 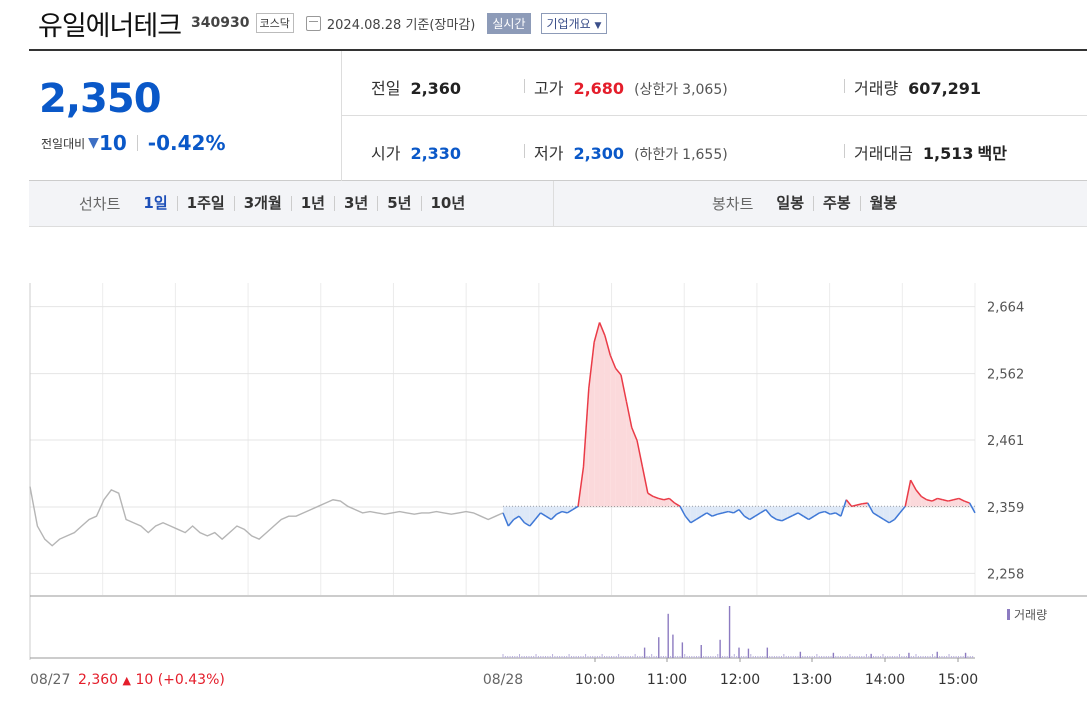 What do you see at coordinates (447, 203) in the screenshot?
I see `period-tab-6: 10년` at bounding box center [447, 203].